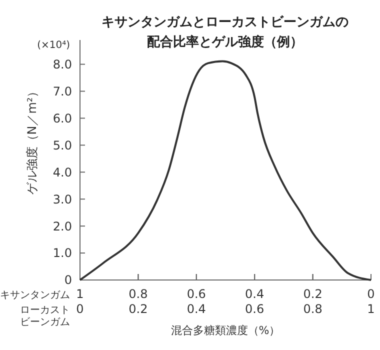 This screenshot has height=350, width=380. Describe the element at coordinates (45, 316) in the screenshot. I see `text: ローカストビーンガム` at that location.